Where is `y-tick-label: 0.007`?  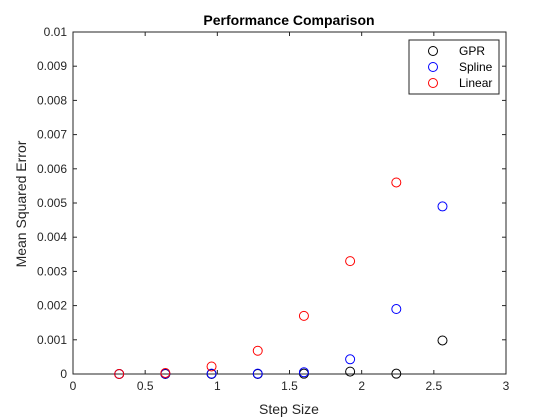
y-tick-label: 0.007 is located at coordinates (52, 135).